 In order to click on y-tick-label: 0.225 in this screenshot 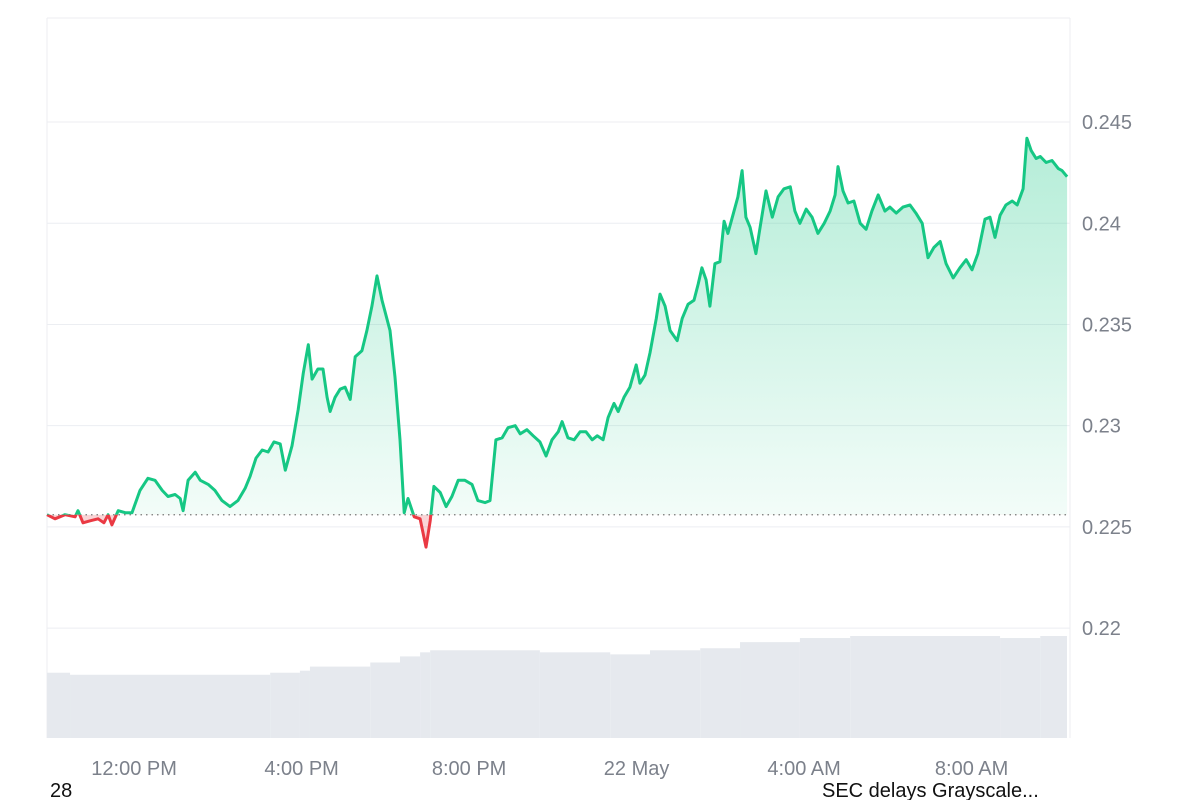, I will do `click(1107, 528)`.